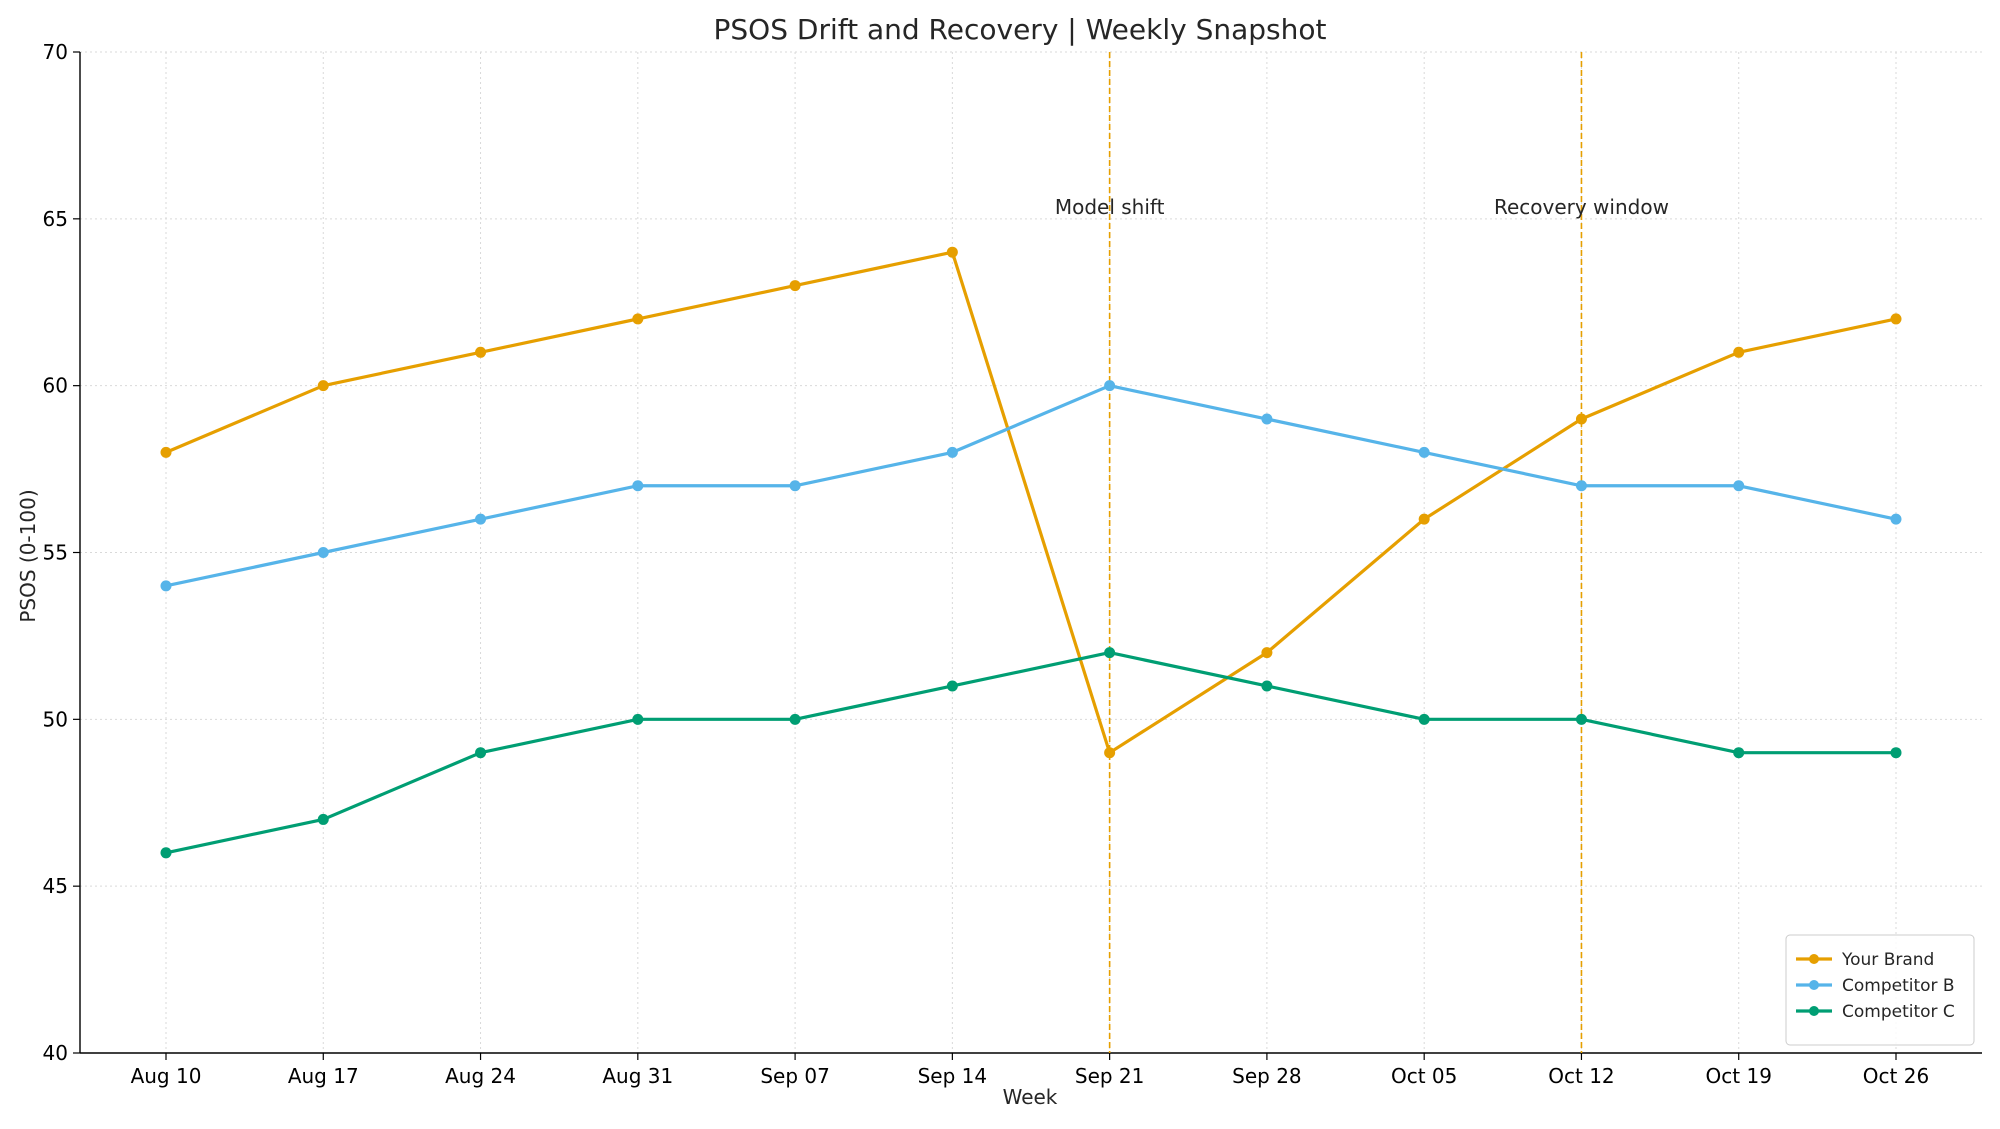 The width and height of the screenshot is (2000, 1129). Describe the element at coordinates (55, 553) in the screenshot. I see `y-tick-label: 55` at that location.